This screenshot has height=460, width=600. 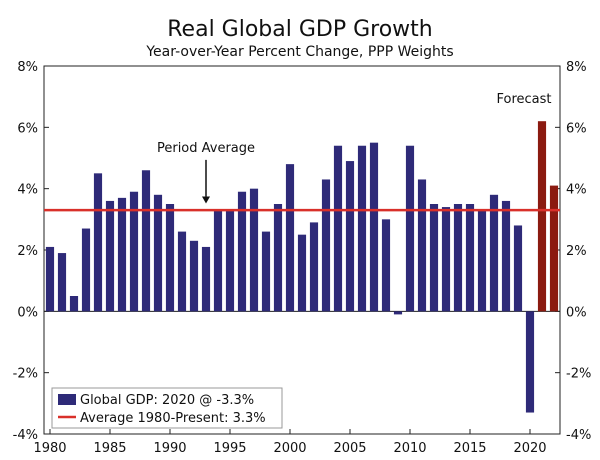 I want to click on bar-2011, so click(x=422, y=245).